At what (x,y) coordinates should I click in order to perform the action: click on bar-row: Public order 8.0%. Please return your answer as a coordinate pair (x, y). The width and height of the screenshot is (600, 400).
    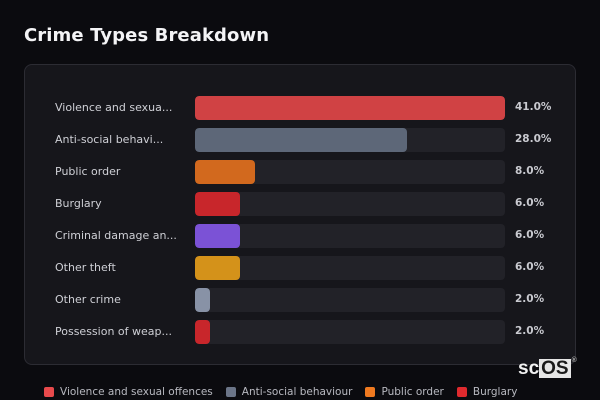
    Looking at the image, I should click on (301, 172).